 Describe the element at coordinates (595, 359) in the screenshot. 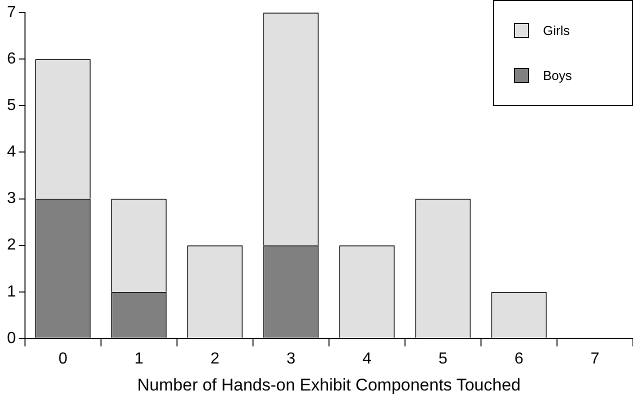

I see `x-tick-label: 7` at that location.